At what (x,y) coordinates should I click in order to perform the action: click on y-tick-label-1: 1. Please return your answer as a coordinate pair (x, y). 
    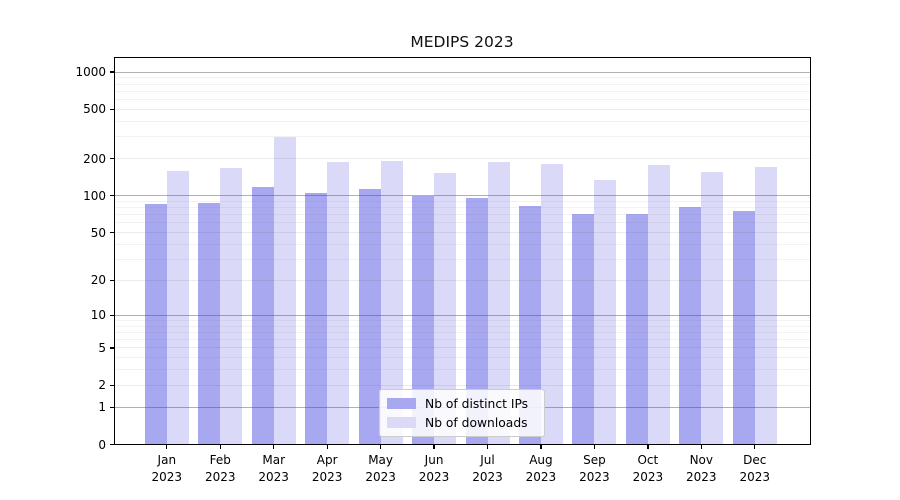
    Looking at the image, I should click on (102, 407).